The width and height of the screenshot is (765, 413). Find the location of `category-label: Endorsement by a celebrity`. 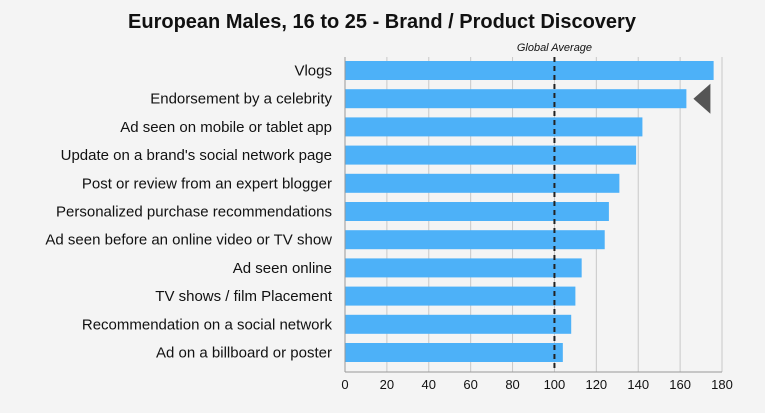

category-label: Endorsement by a celebrity is located at coordinates (241, 99).